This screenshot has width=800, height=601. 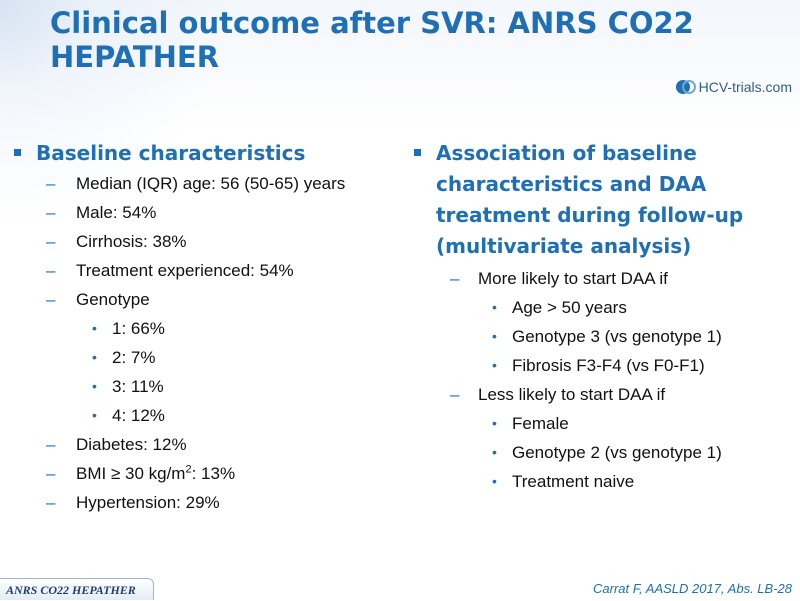 What do you see at coordinates (134, 357) in the screenshot?
I see `sub-list-item-text: 2: 7%` at bounding box center [134, 357].